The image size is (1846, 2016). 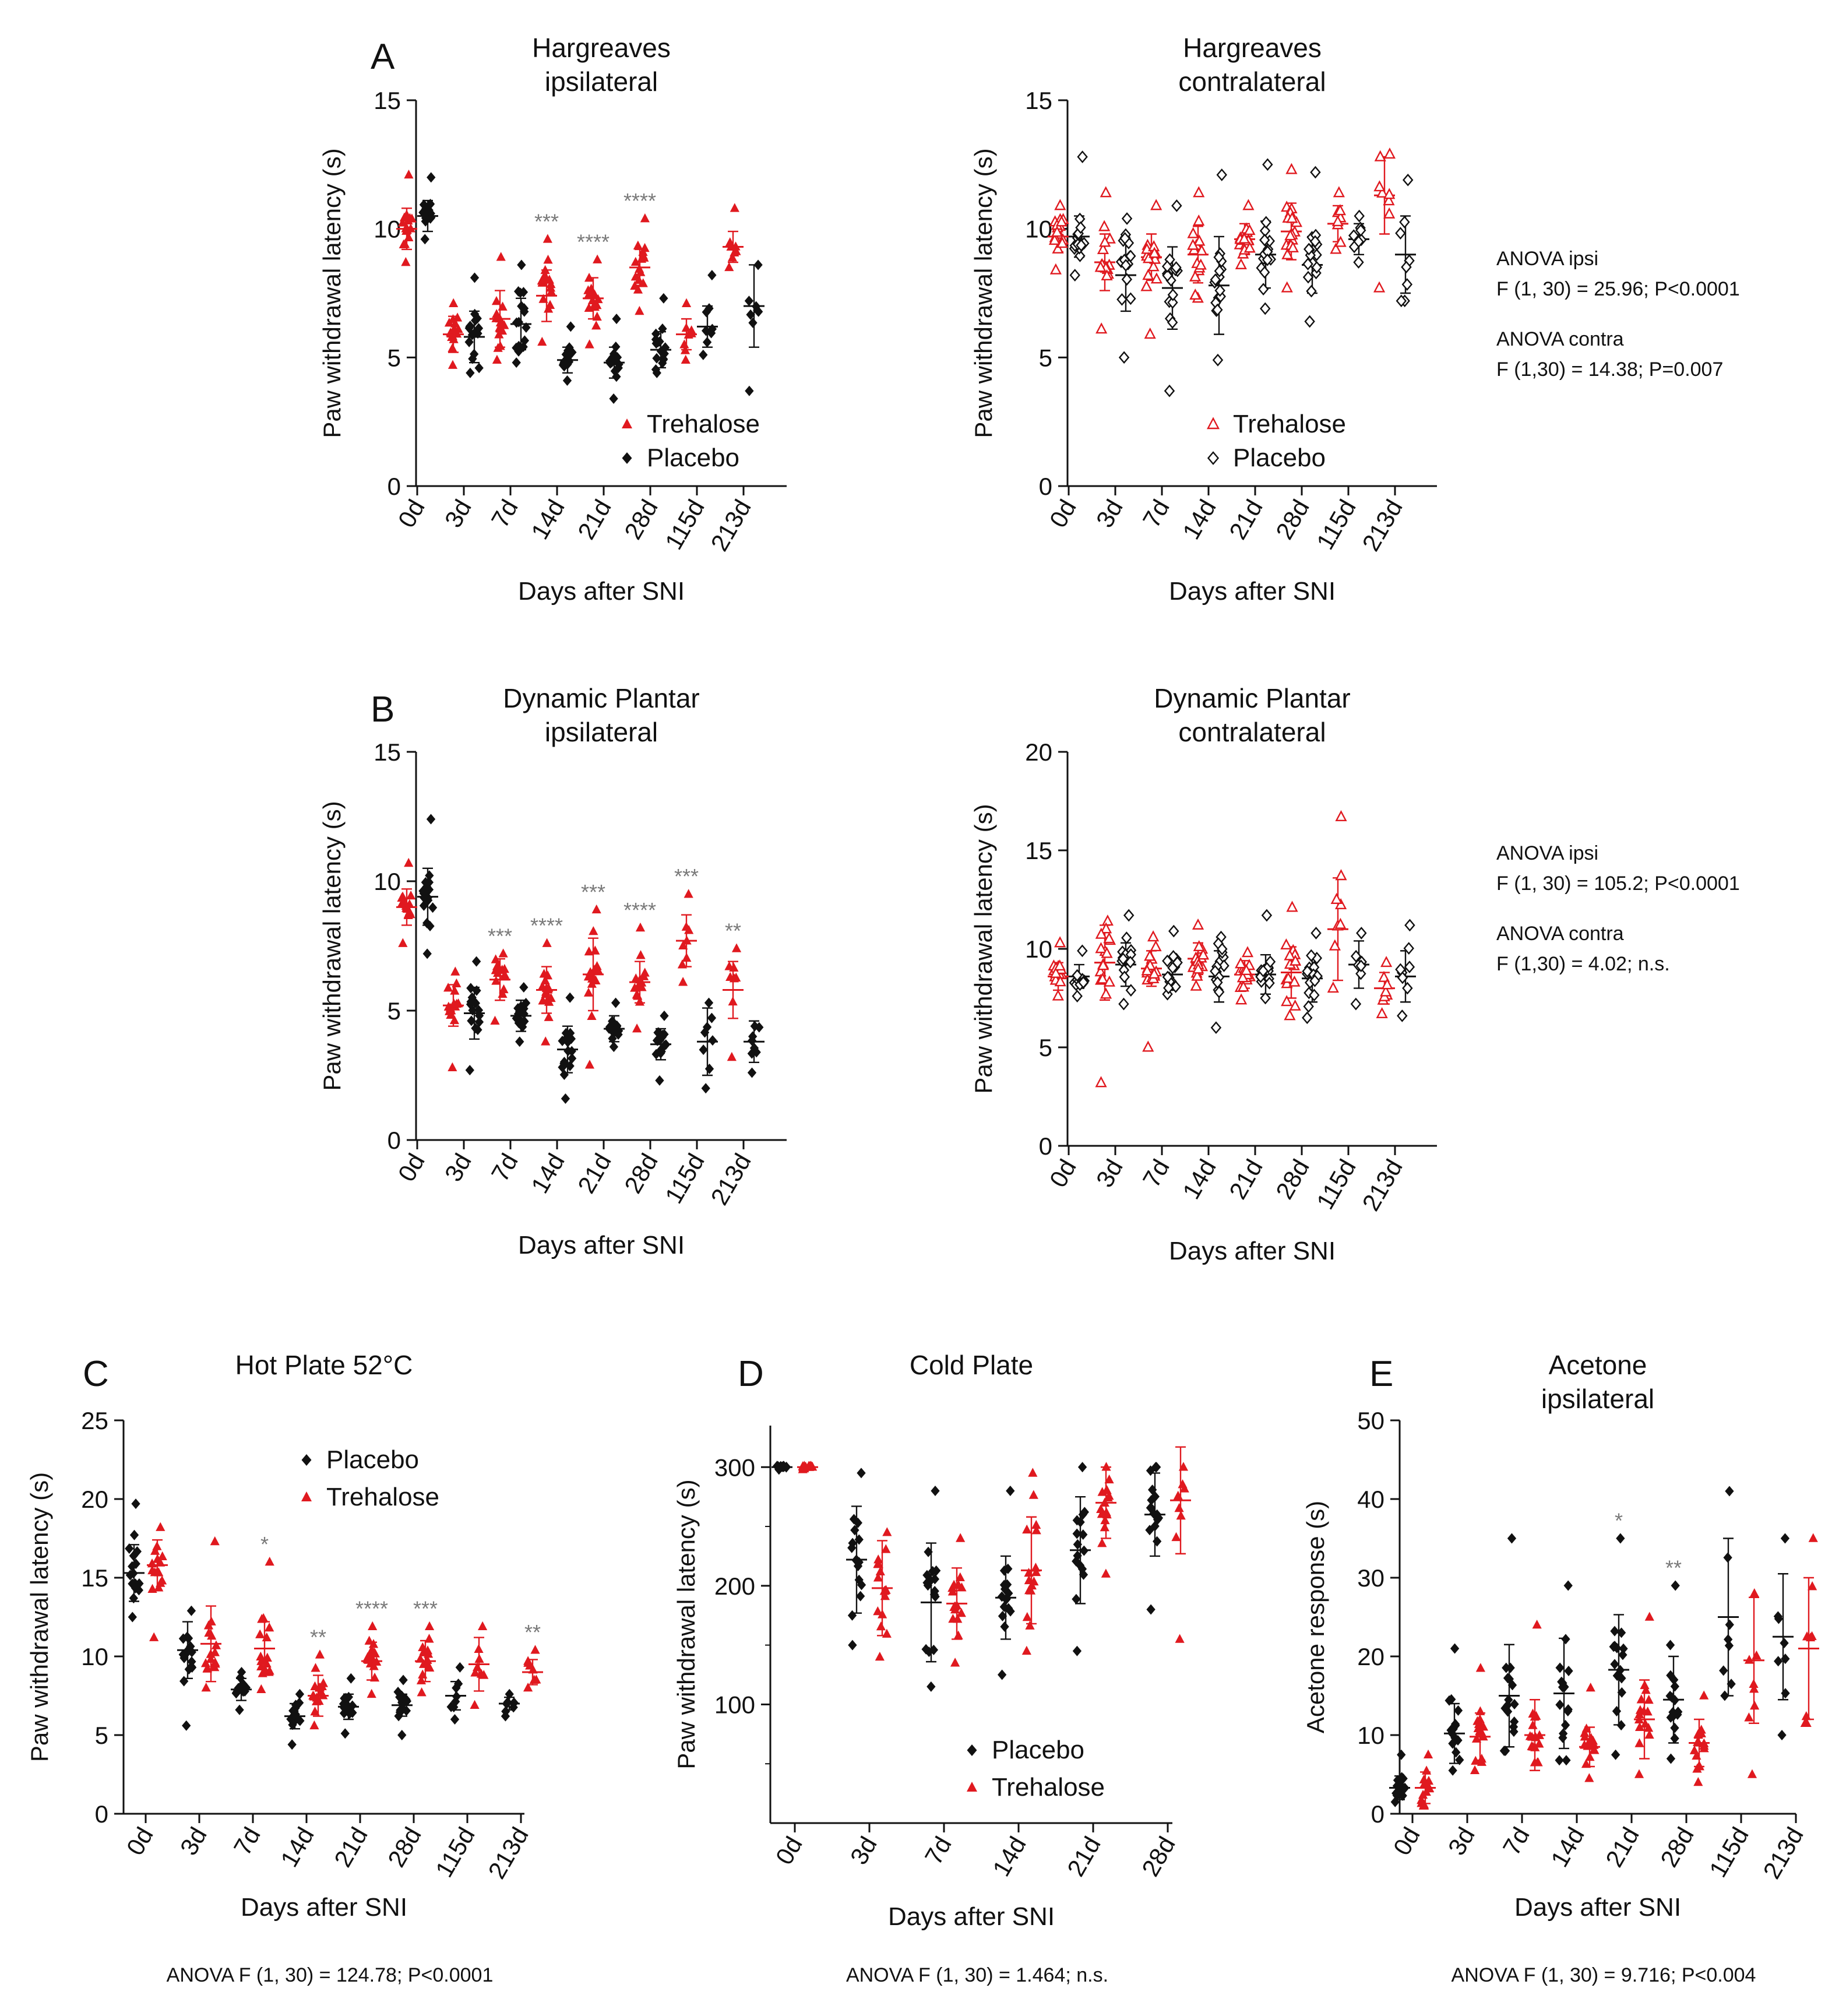 I want to click on anova-ipsi-stat-A: F (1, 30) = 25.96; P<0.0001, so click(x=1618, y=289).